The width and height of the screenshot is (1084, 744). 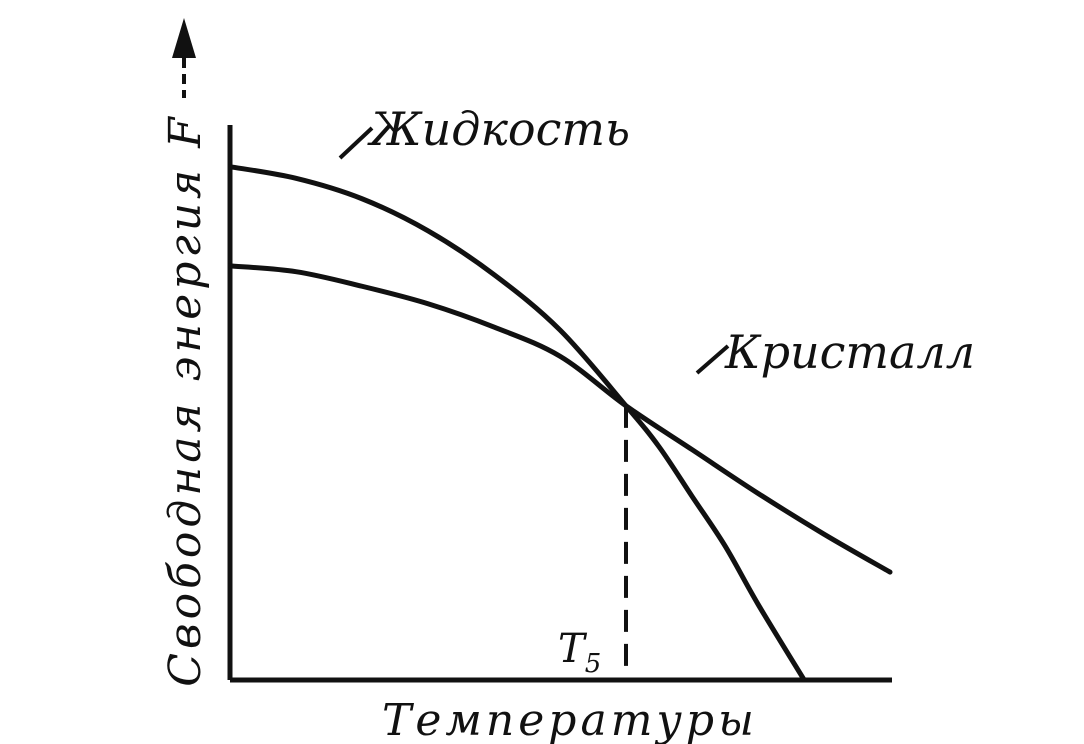 I want to click on series-label-liquid: Жидкость, so click(x=498, y=129).